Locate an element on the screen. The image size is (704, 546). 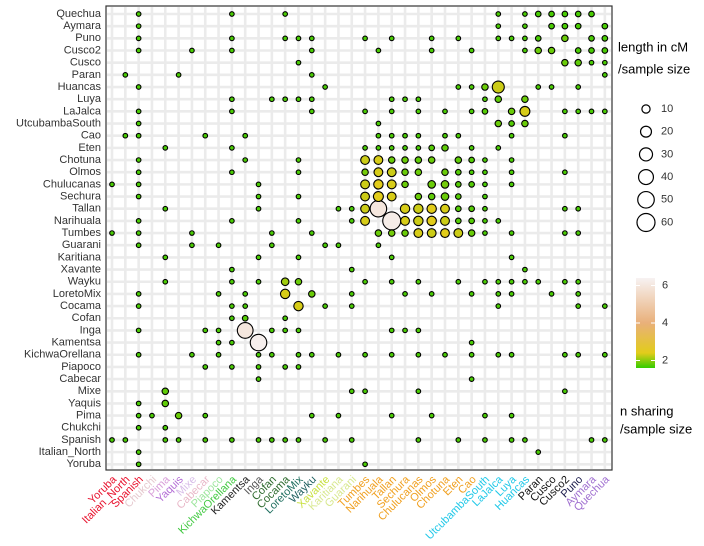
size-legend-title: /sample size is located at coordinates (654, 68).